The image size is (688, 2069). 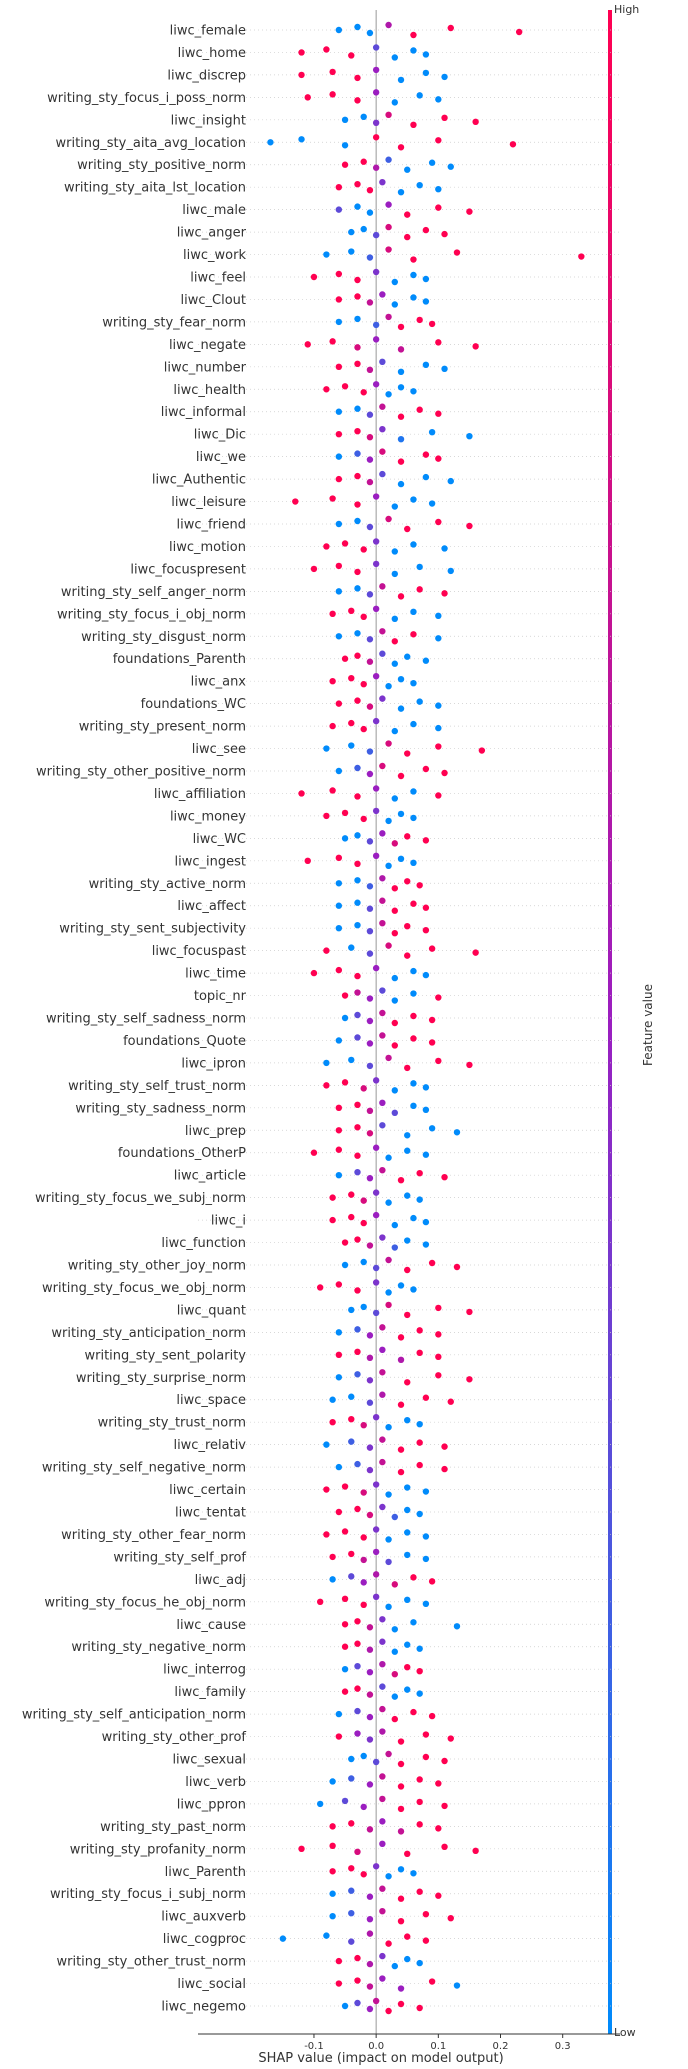 What do you see at coordinates (228, 1221) in the screenshot?
I see `feature-label: liwc_i` at bounding box center [228, 1221].